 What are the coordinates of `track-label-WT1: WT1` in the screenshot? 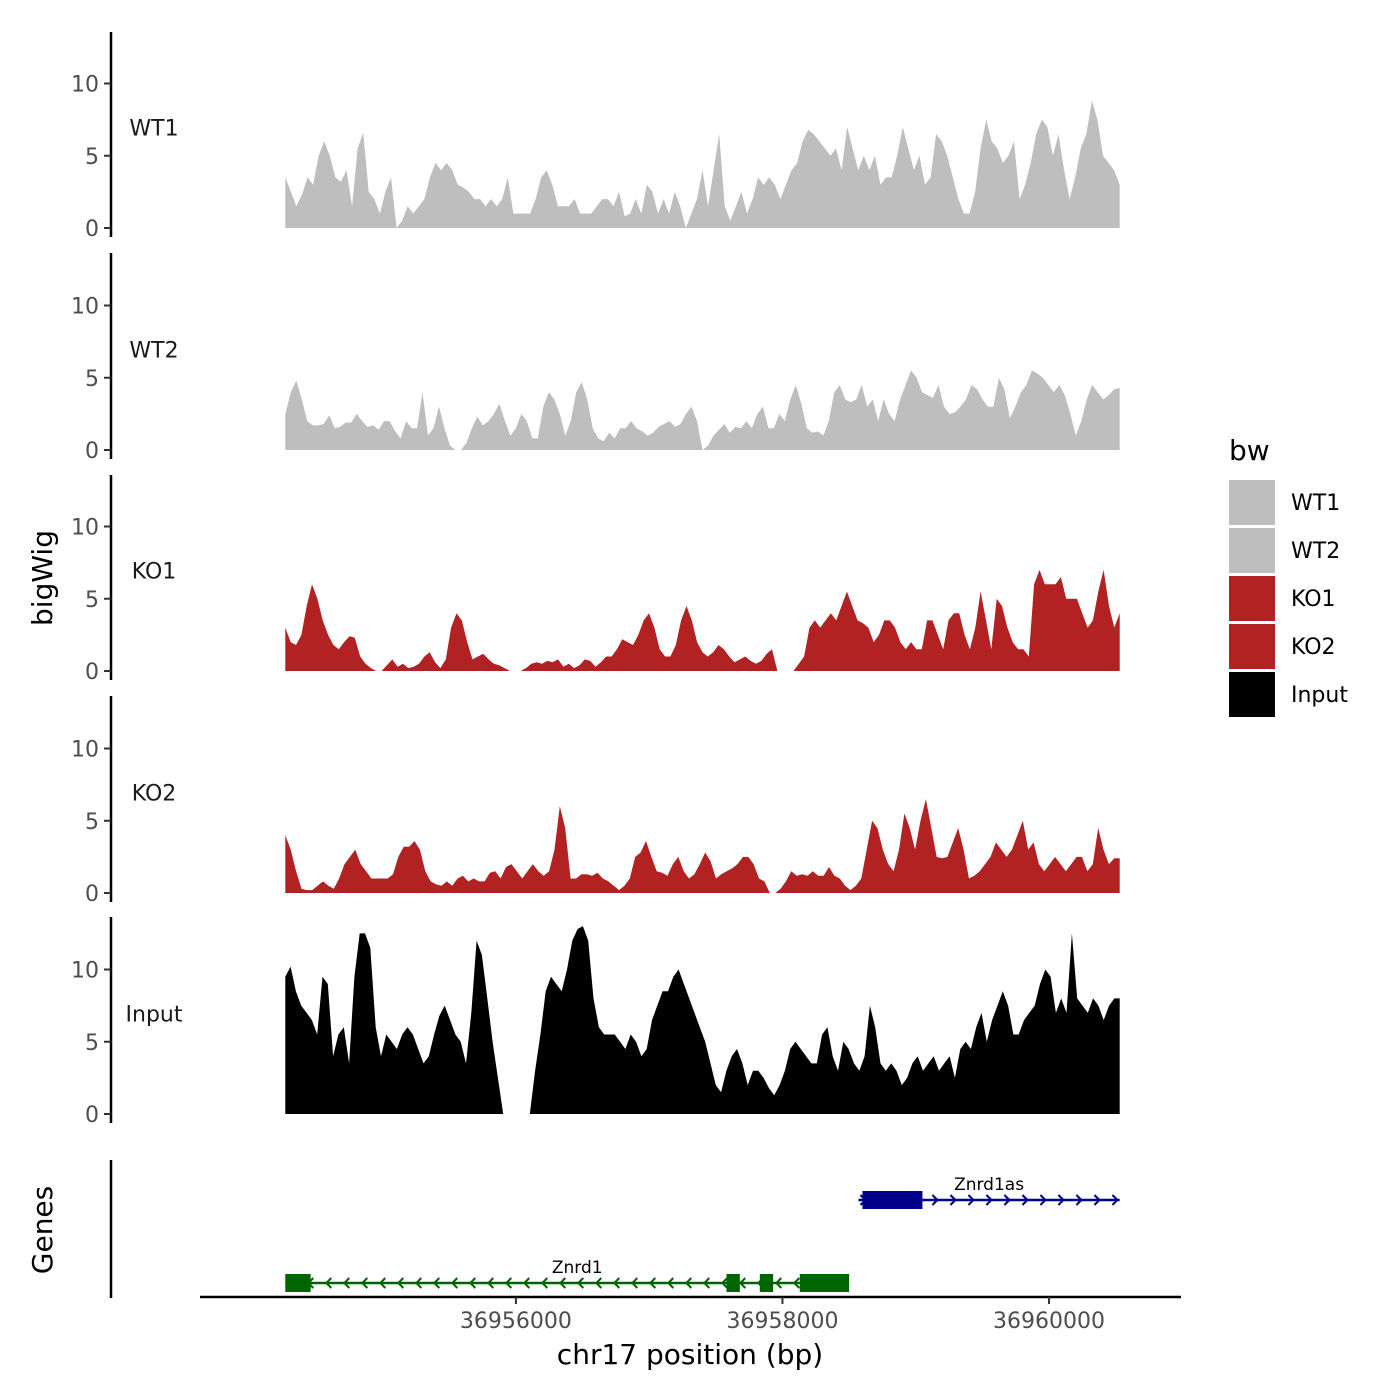 It's located at (153, 129).